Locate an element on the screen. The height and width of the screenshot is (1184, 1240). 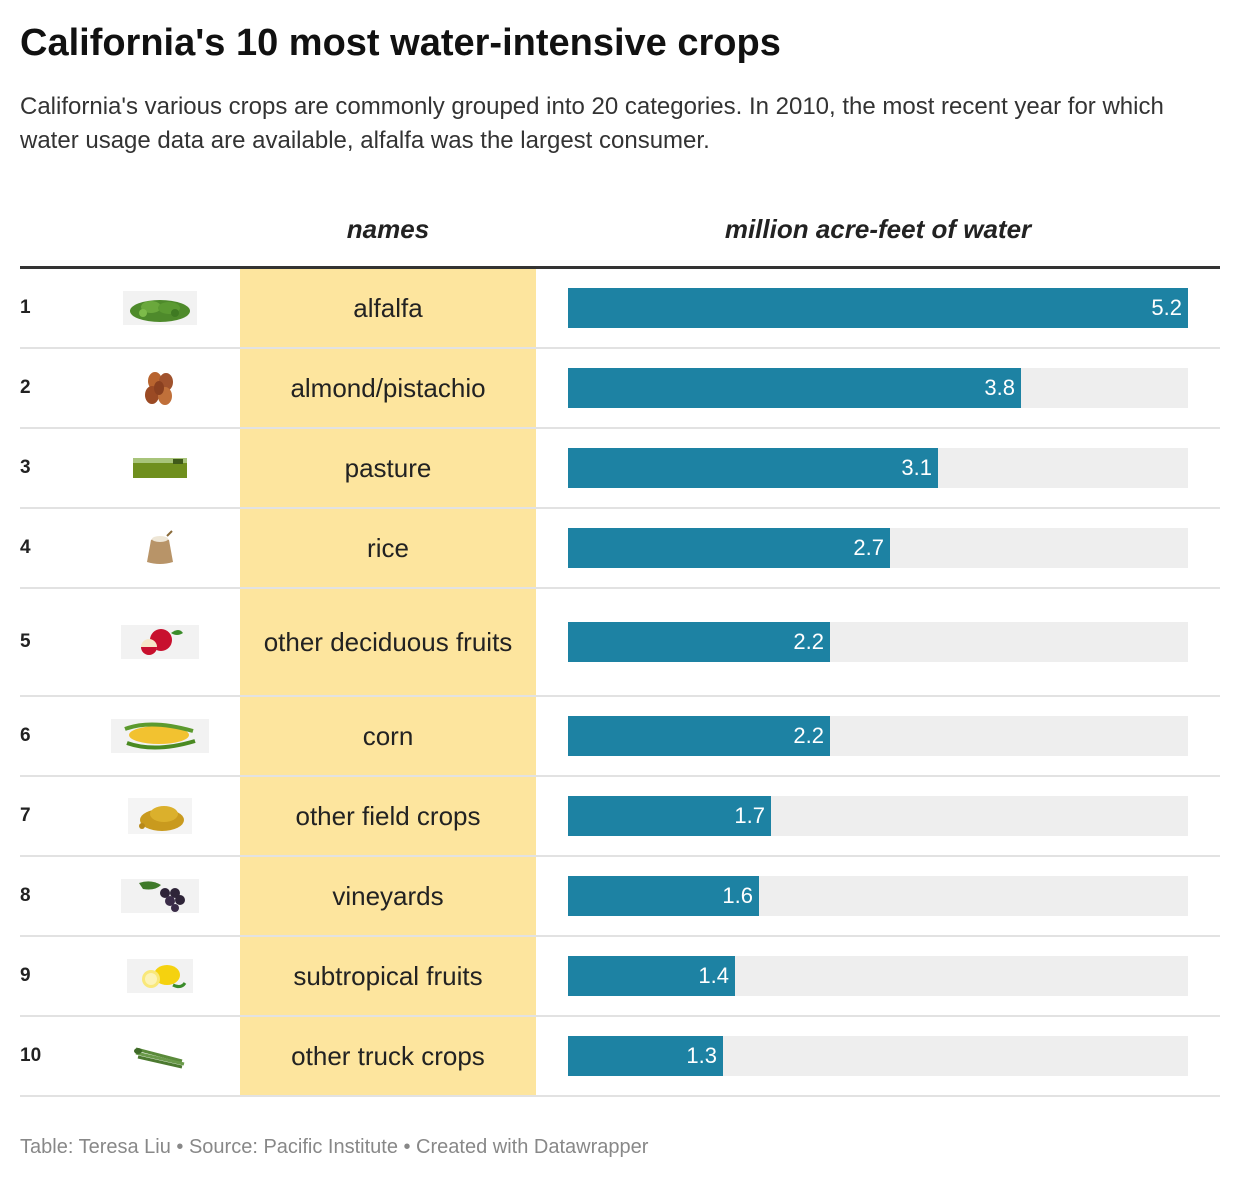
crop-name: other deciduous fruits is located at coordinates (388, 642).